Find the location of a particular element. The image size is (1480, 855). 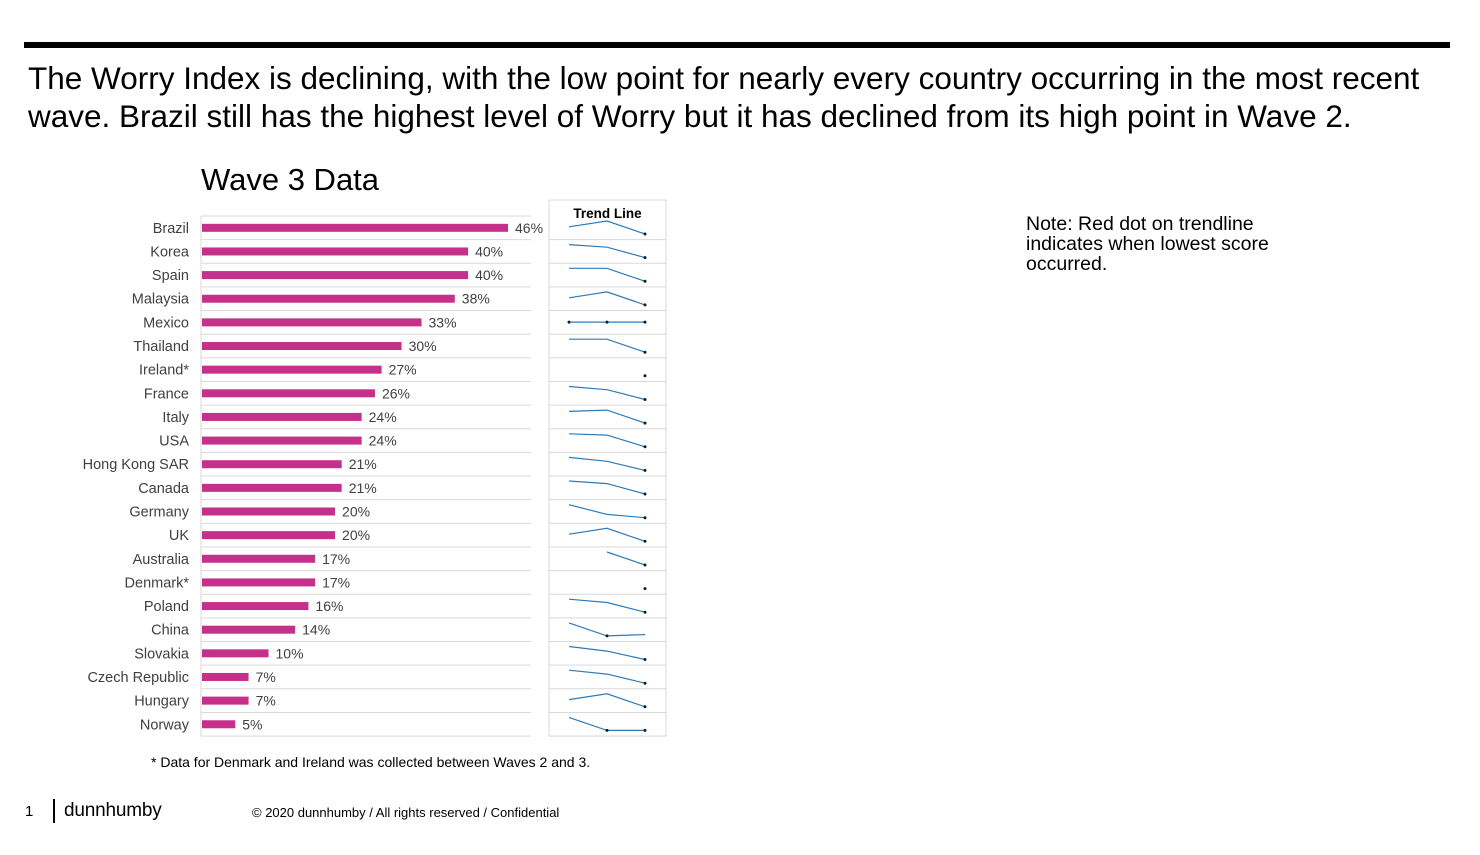

category-label: Brazil is located at coordinates (171, 229).